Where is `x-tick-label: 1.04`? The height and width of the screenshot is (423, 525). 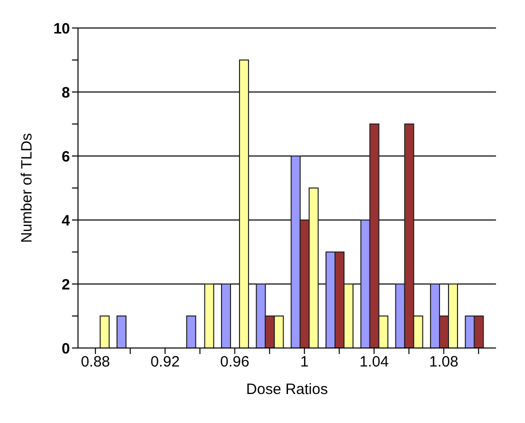
x-tick-label: 1.04 is located at coordinates (374, 362).